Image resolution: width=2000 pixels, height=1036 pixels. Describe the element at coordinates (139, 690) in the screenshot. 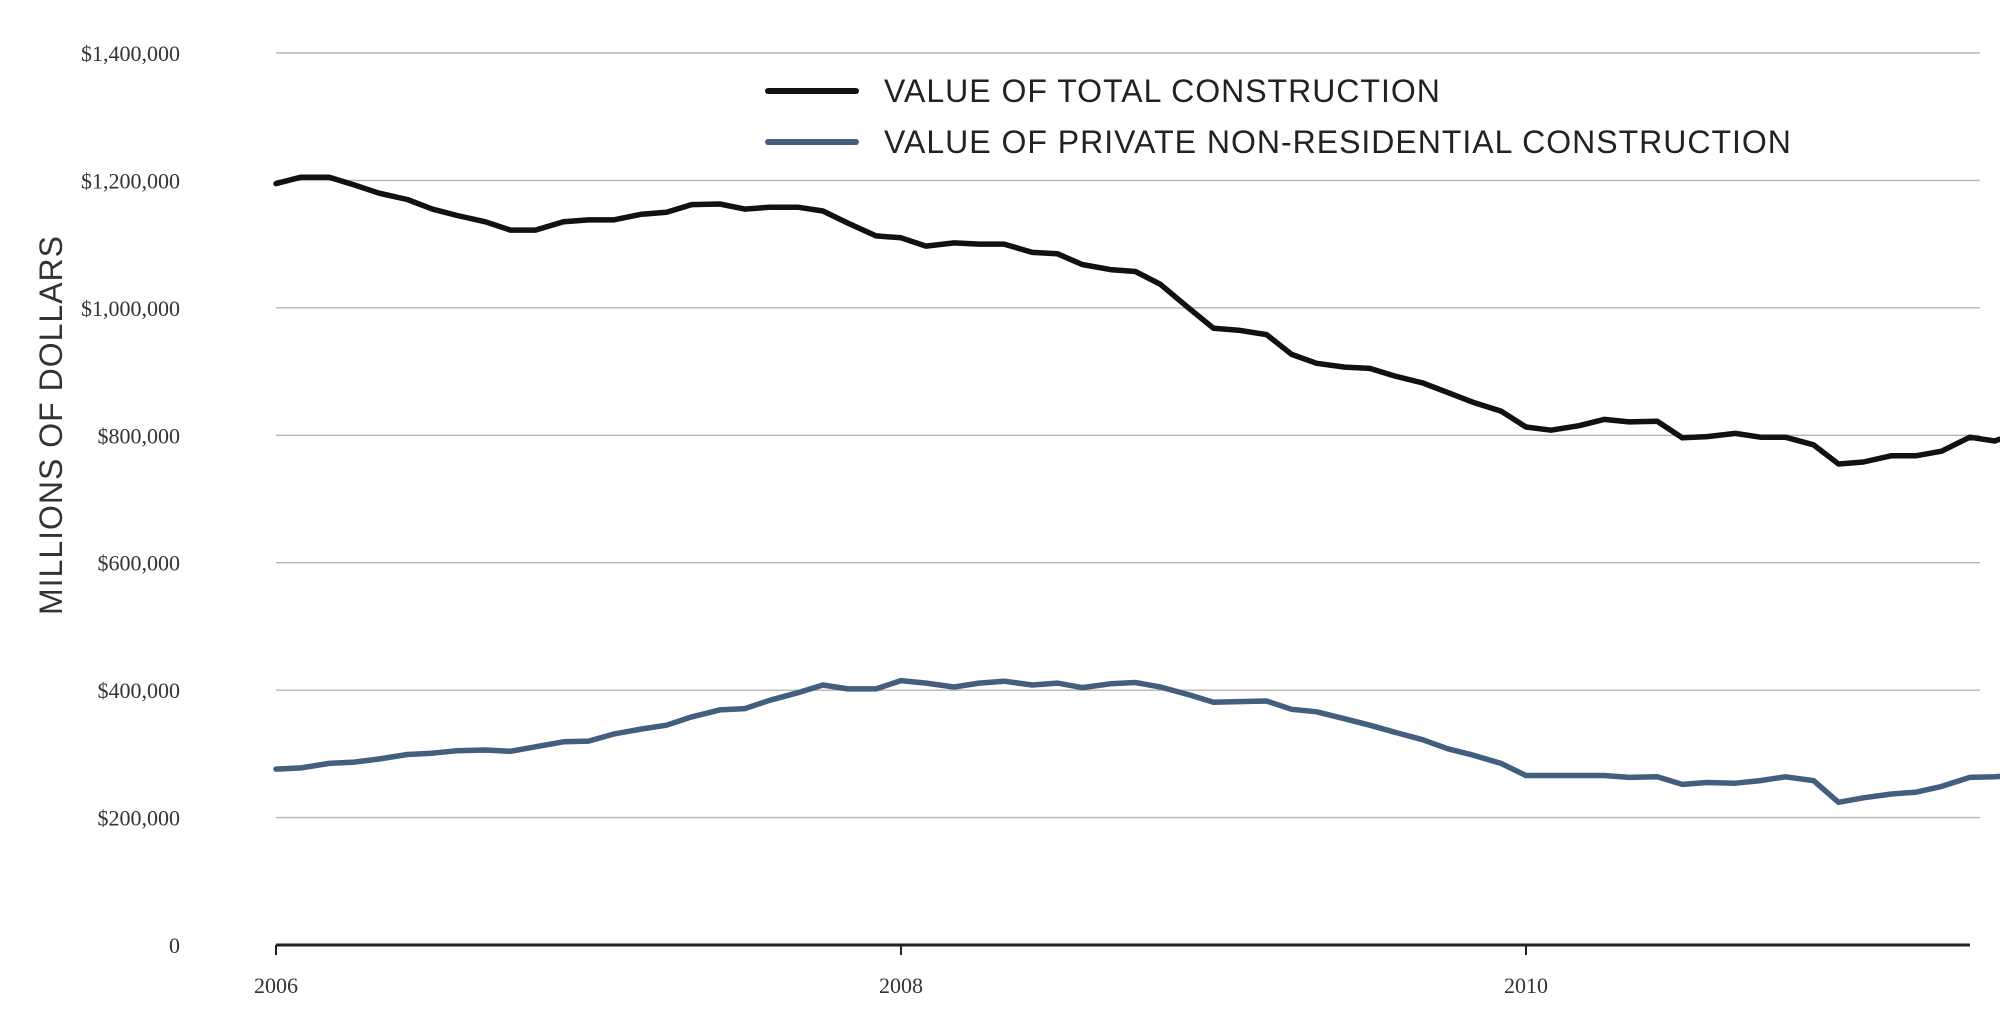

I see `y-tick-label-2: $400,000` at that location.